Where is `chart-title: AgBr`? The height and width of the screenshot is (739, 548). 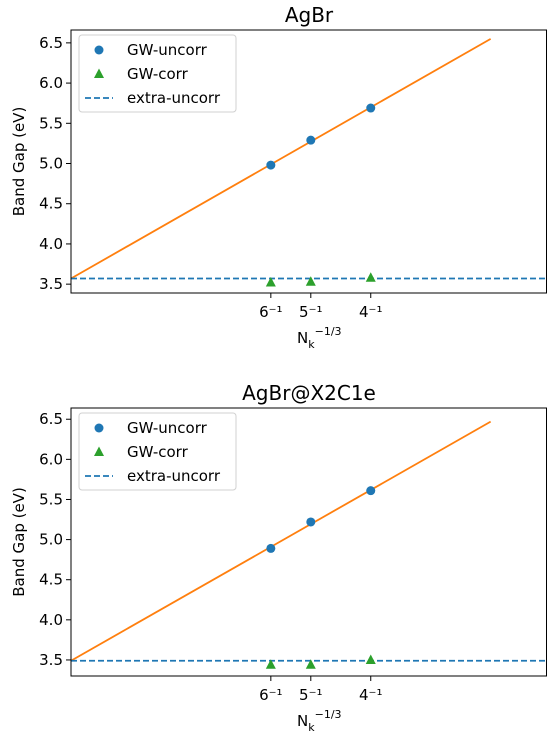 chart-title: AgBr is located at coordinates (309, 15).